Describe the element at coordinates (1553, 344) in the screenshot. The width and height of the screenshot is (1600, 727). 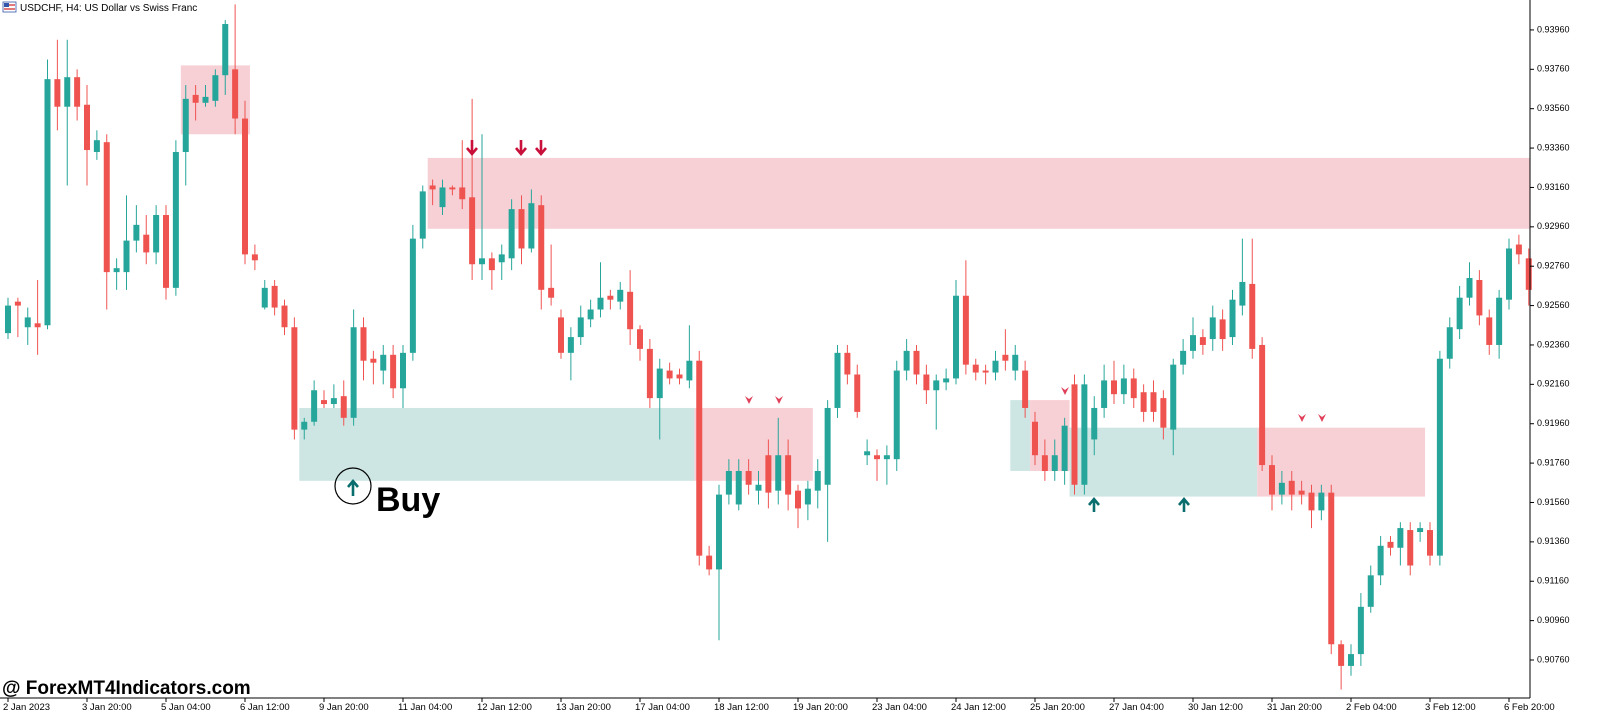
I see `y-tick-label: 0.92360` at that location.